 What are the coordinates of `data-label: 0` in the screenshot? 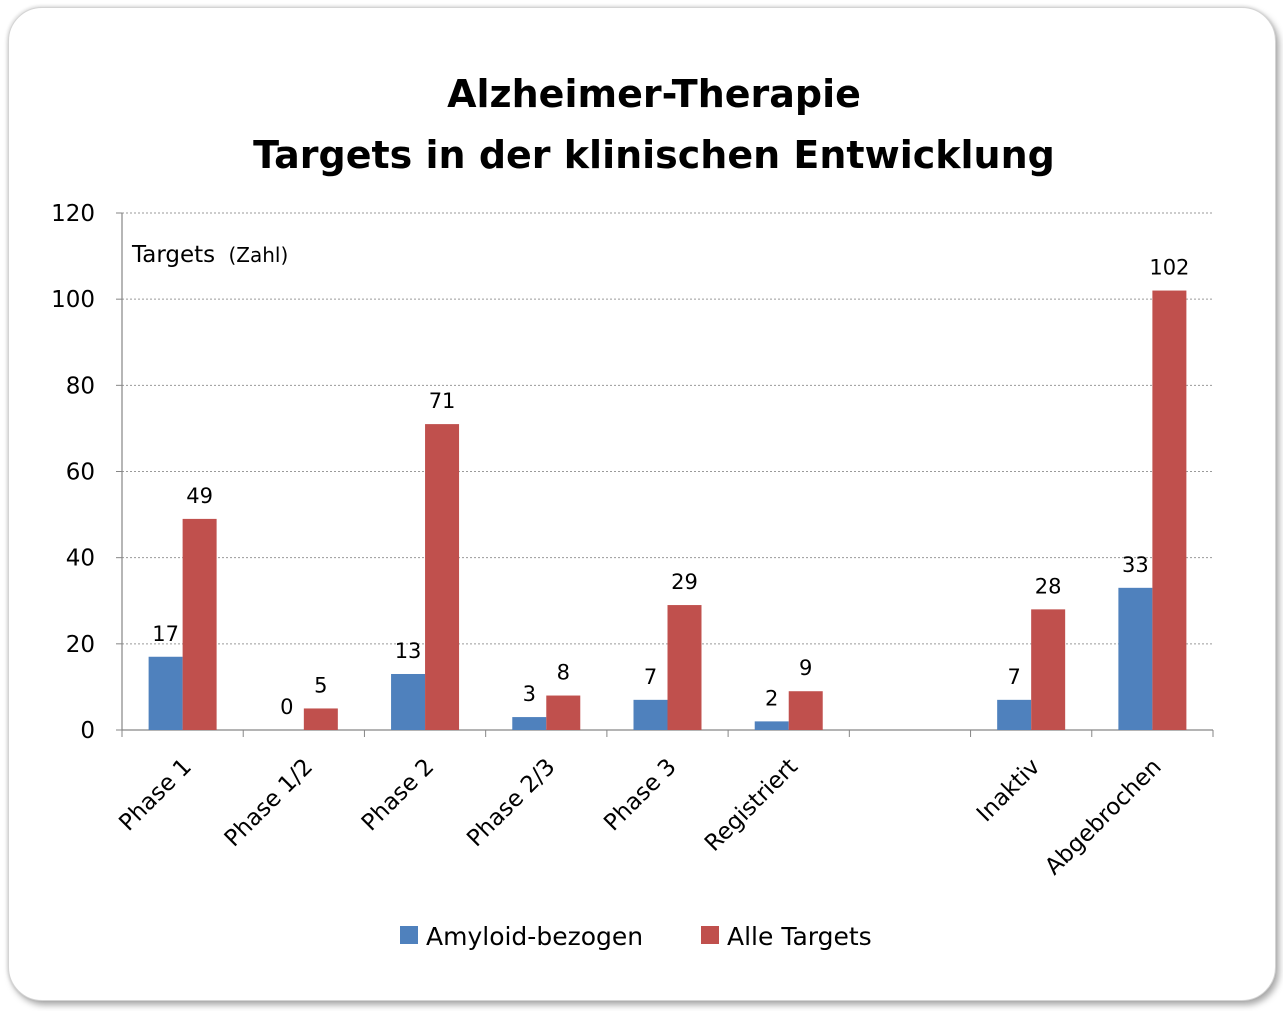 It's located at (286, 707).